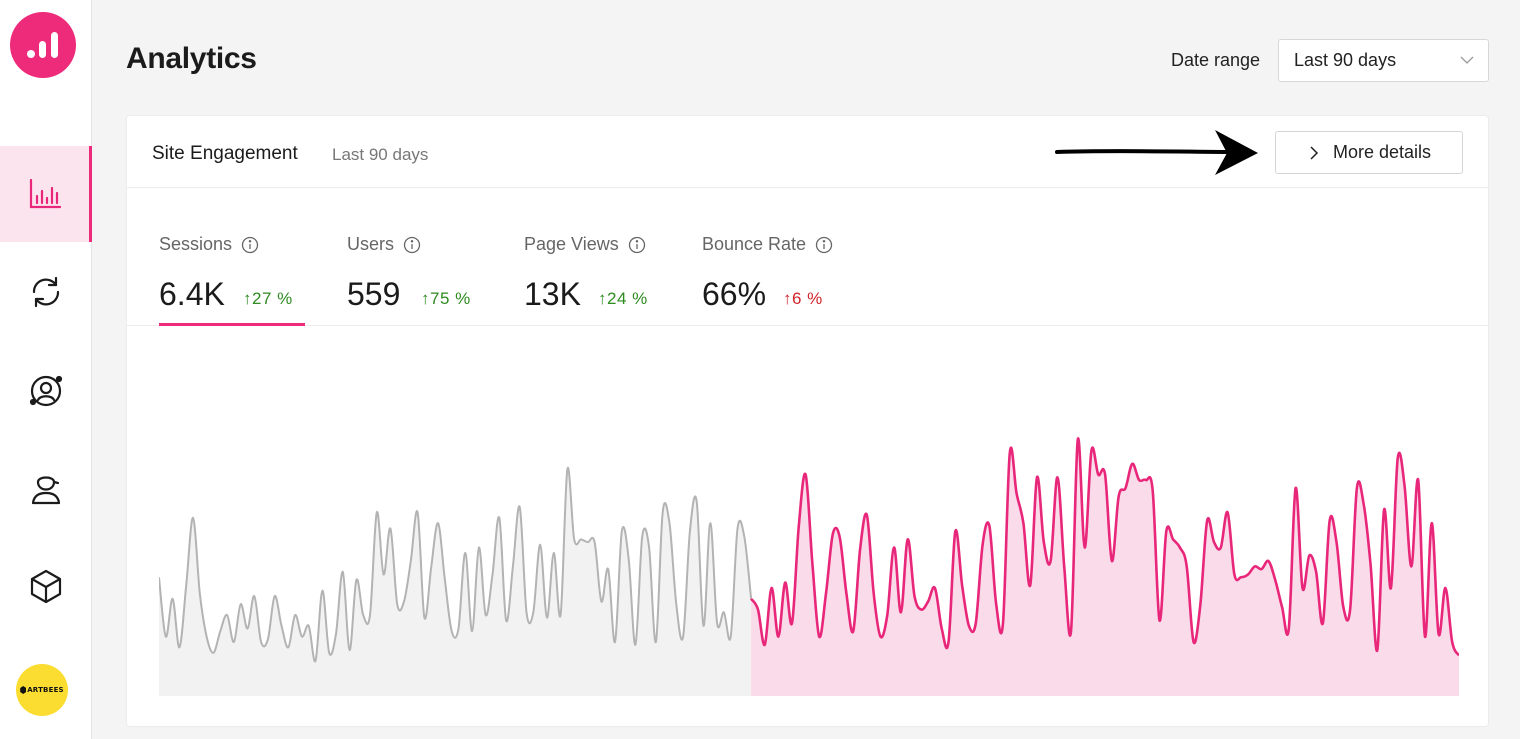 The height and width of the screenshot is (739, 1520). What do you see at coordinates (191, 58) in the screenshot?
I see `page-title: Analytics` at bounding box center [191, 58].